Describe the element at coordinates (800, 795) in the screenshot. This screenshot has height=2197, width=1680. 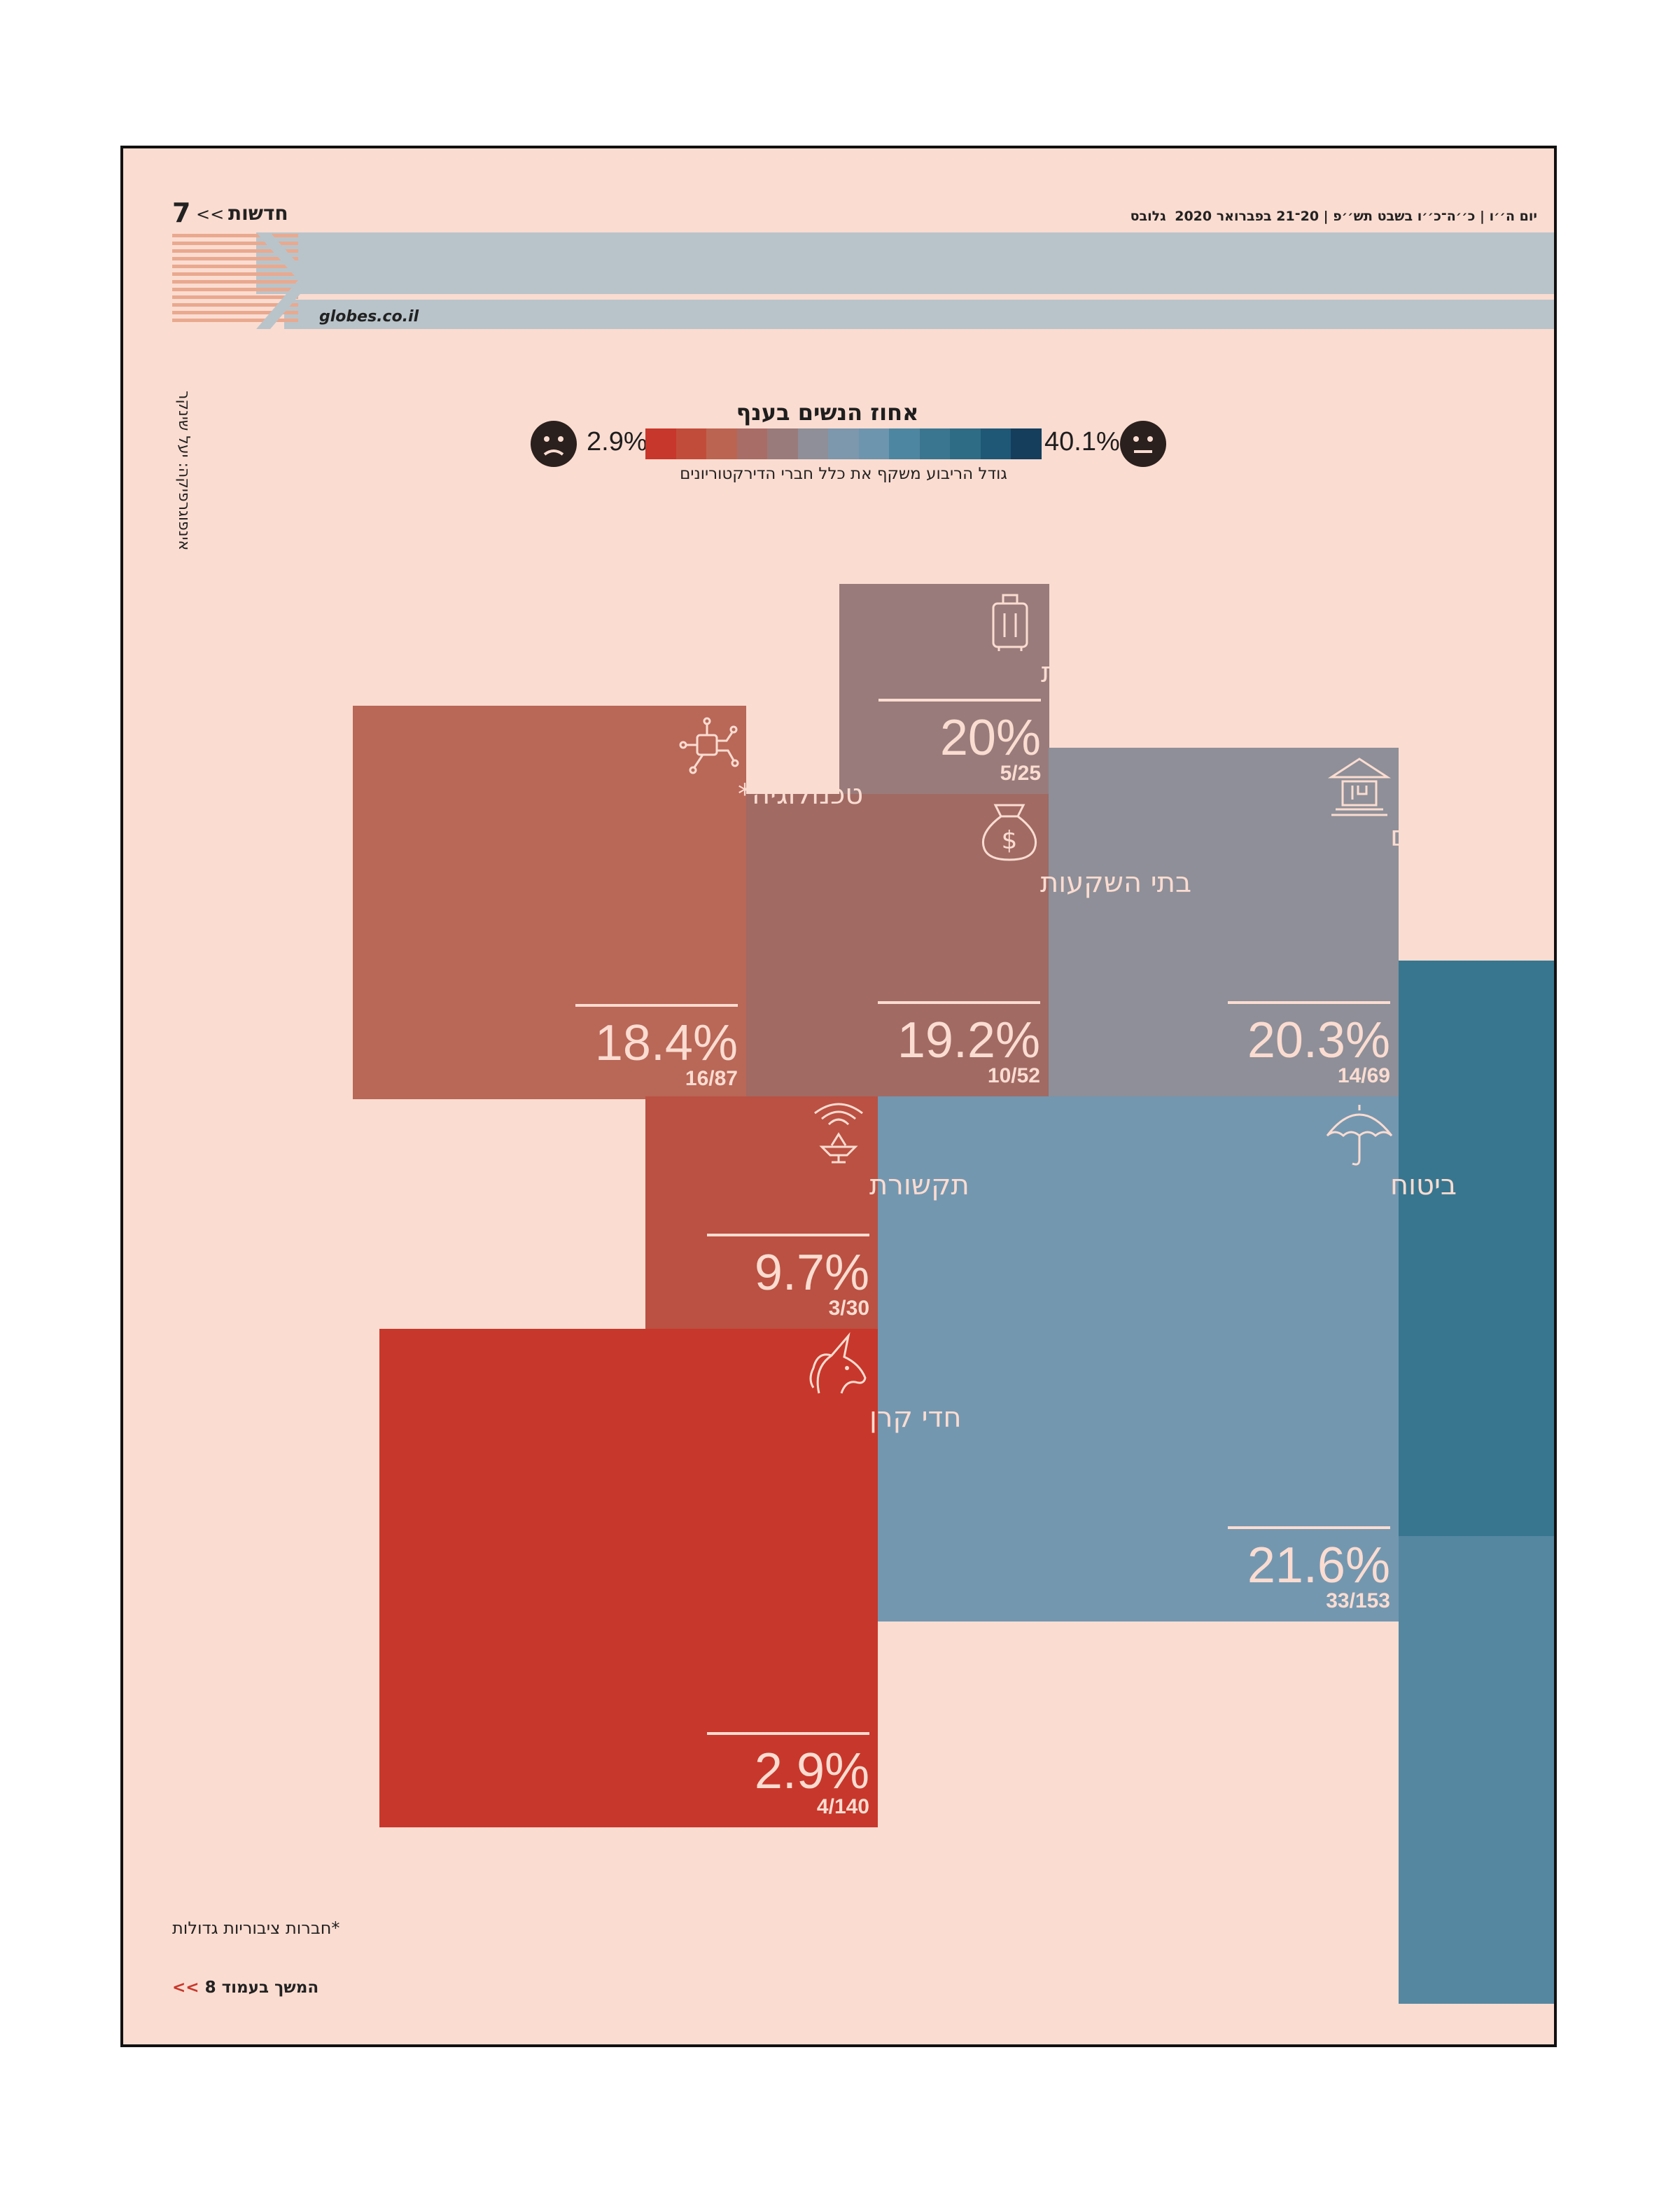
I see `sector-name: טכנולוגיה*` at that location.